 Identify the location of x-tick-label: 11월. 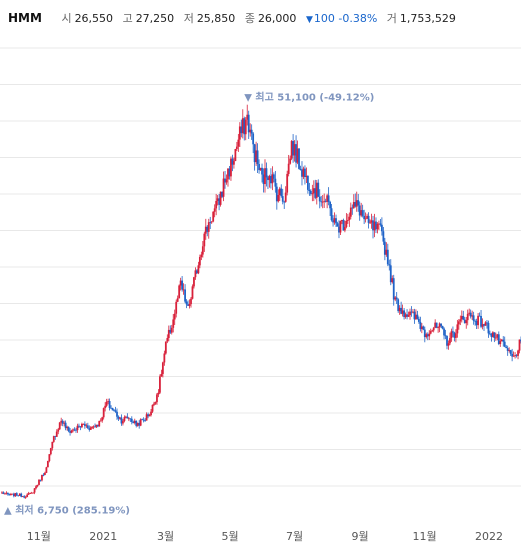
(39, 536).